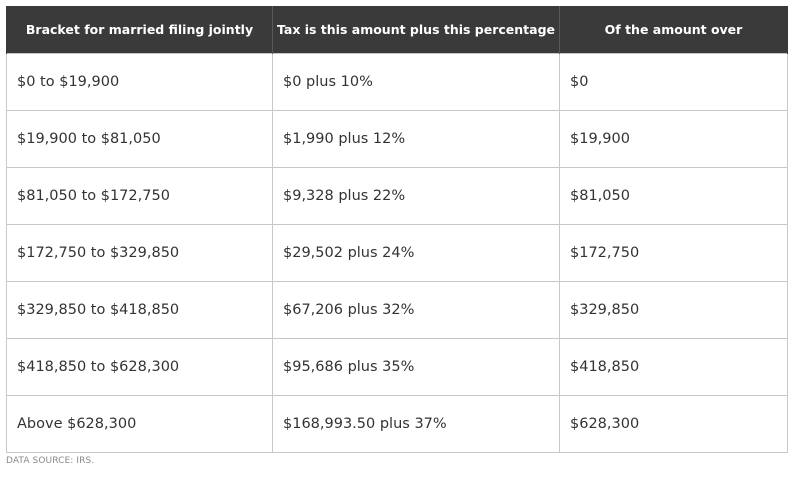 Image resolution: width=795 pixels, height=477 pixels. I want to click on amount-over-cell: $329,850, so click(673, 310).